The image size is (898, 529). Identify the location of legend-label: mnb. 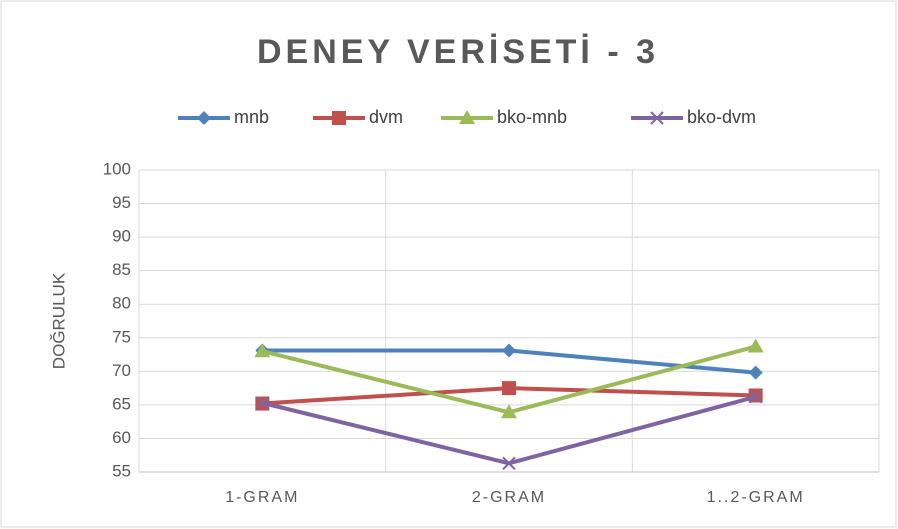
(251, 117).